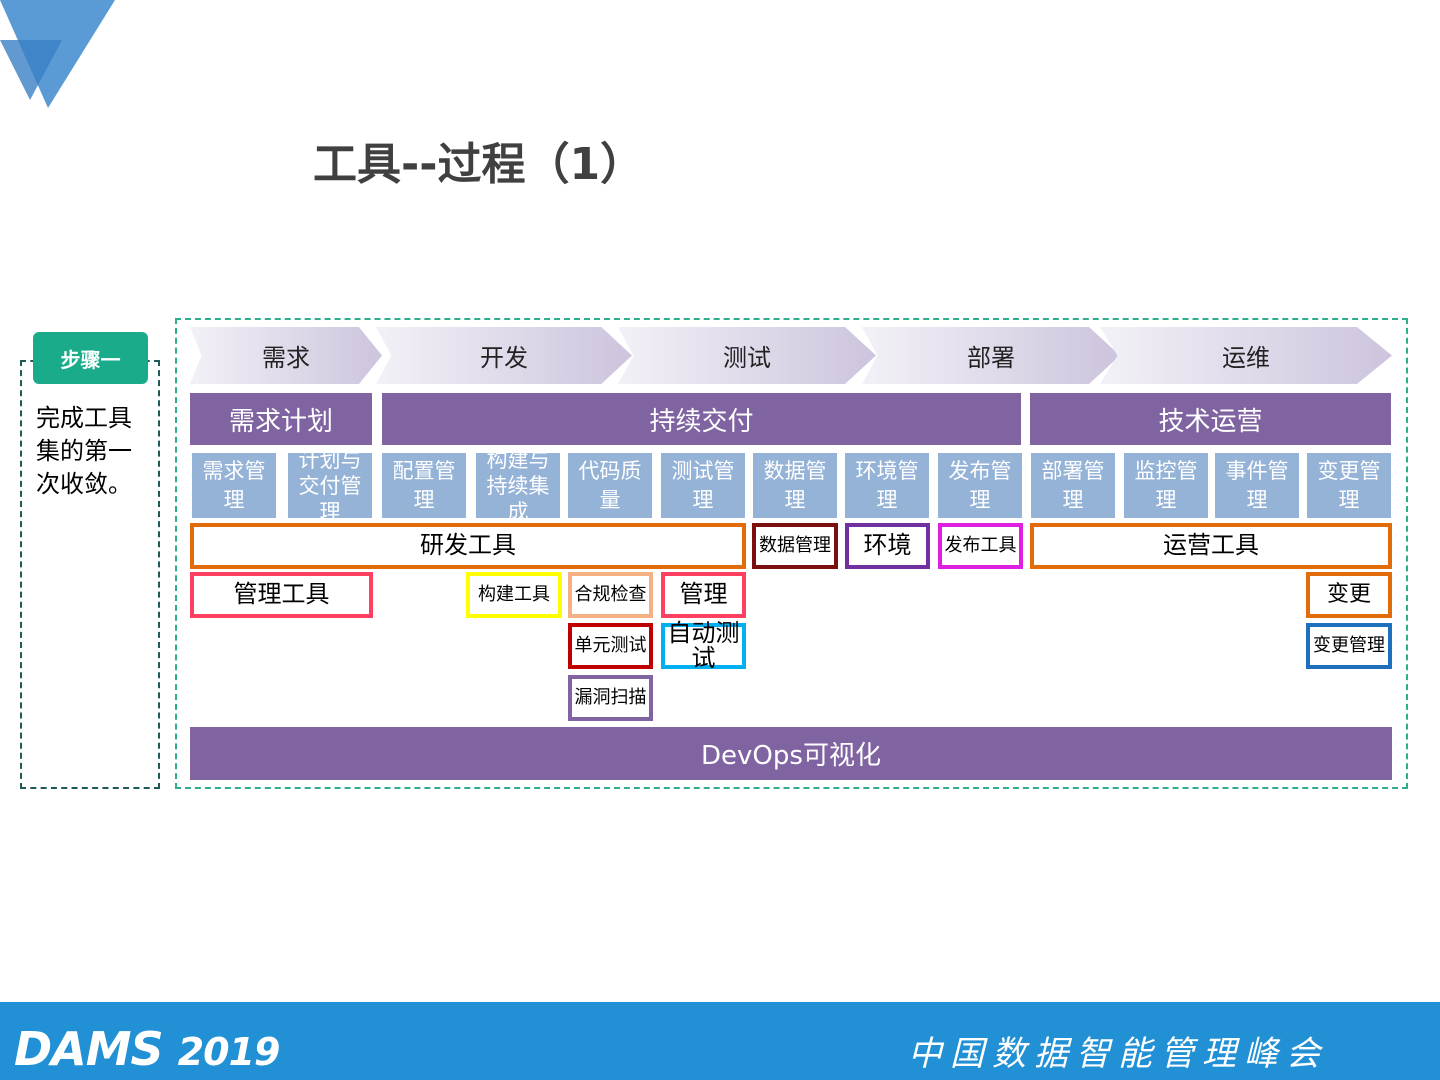 The height and width of the screenshot is (1080, 1440). I want to click on phase-arrow: 测试, so click(747, 355).